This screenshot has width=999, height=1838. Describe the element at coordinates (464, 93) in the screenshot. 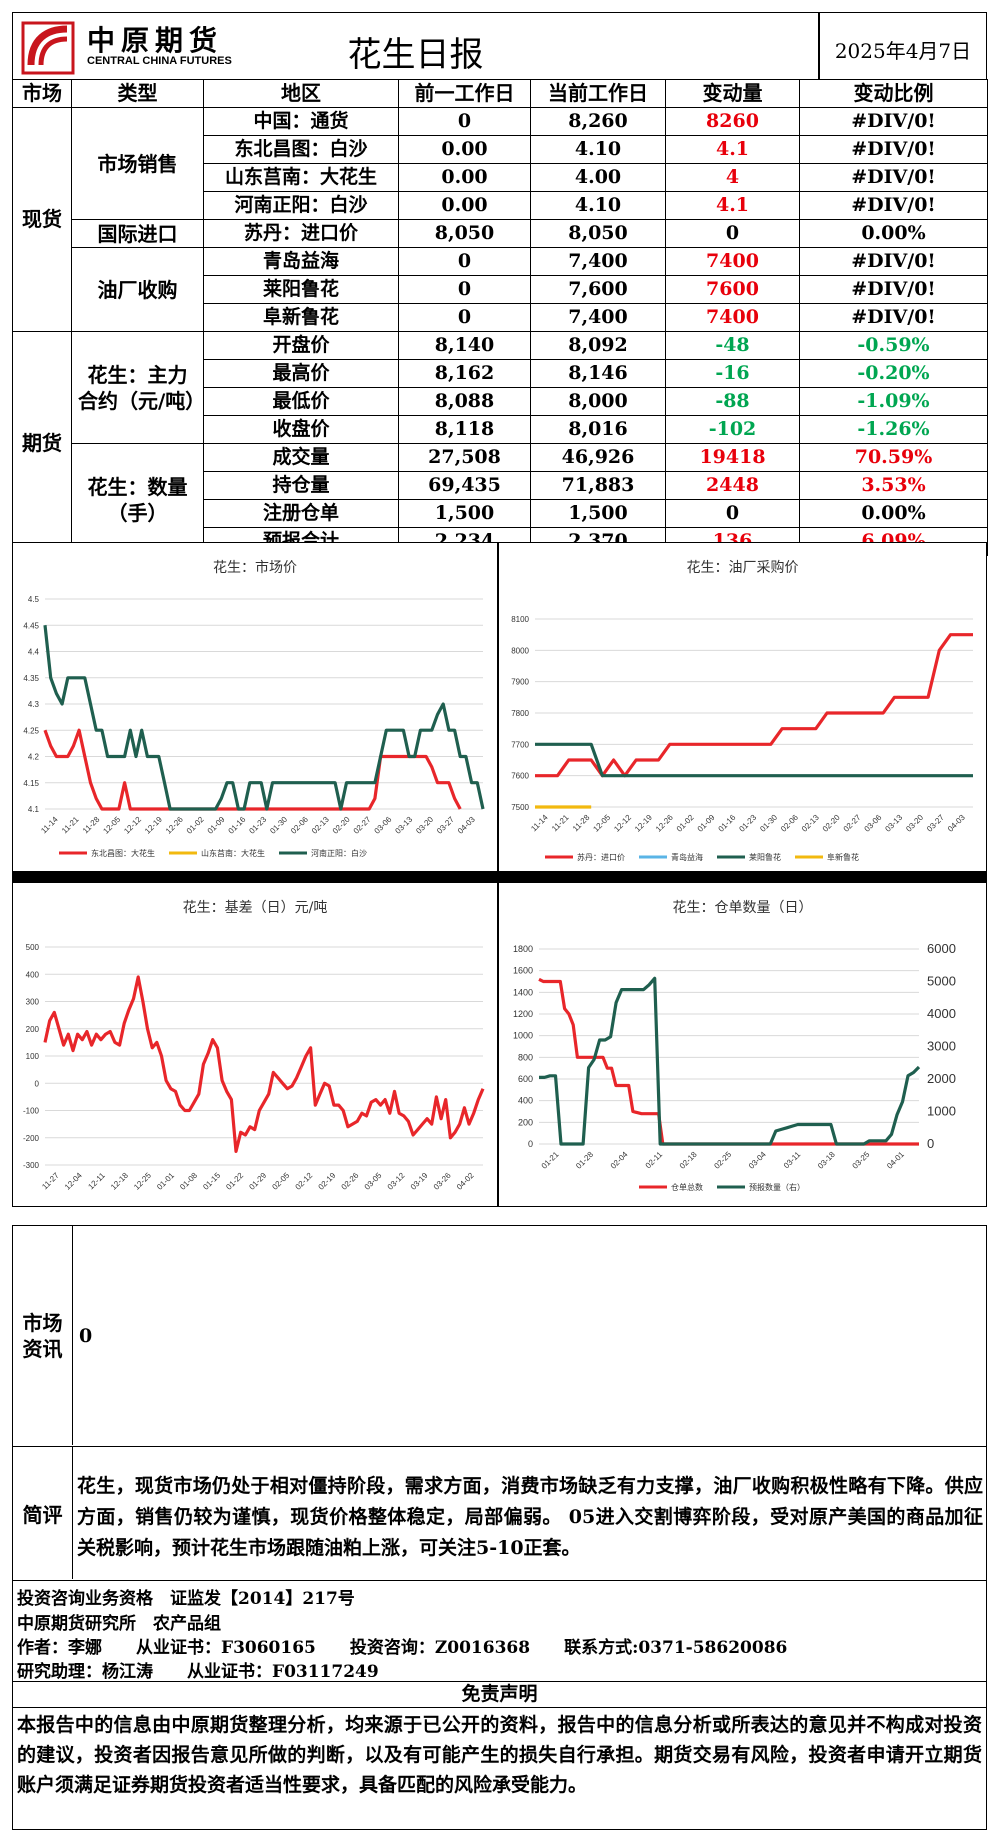

I see `col-header-prev: 前一工作日` at that location.